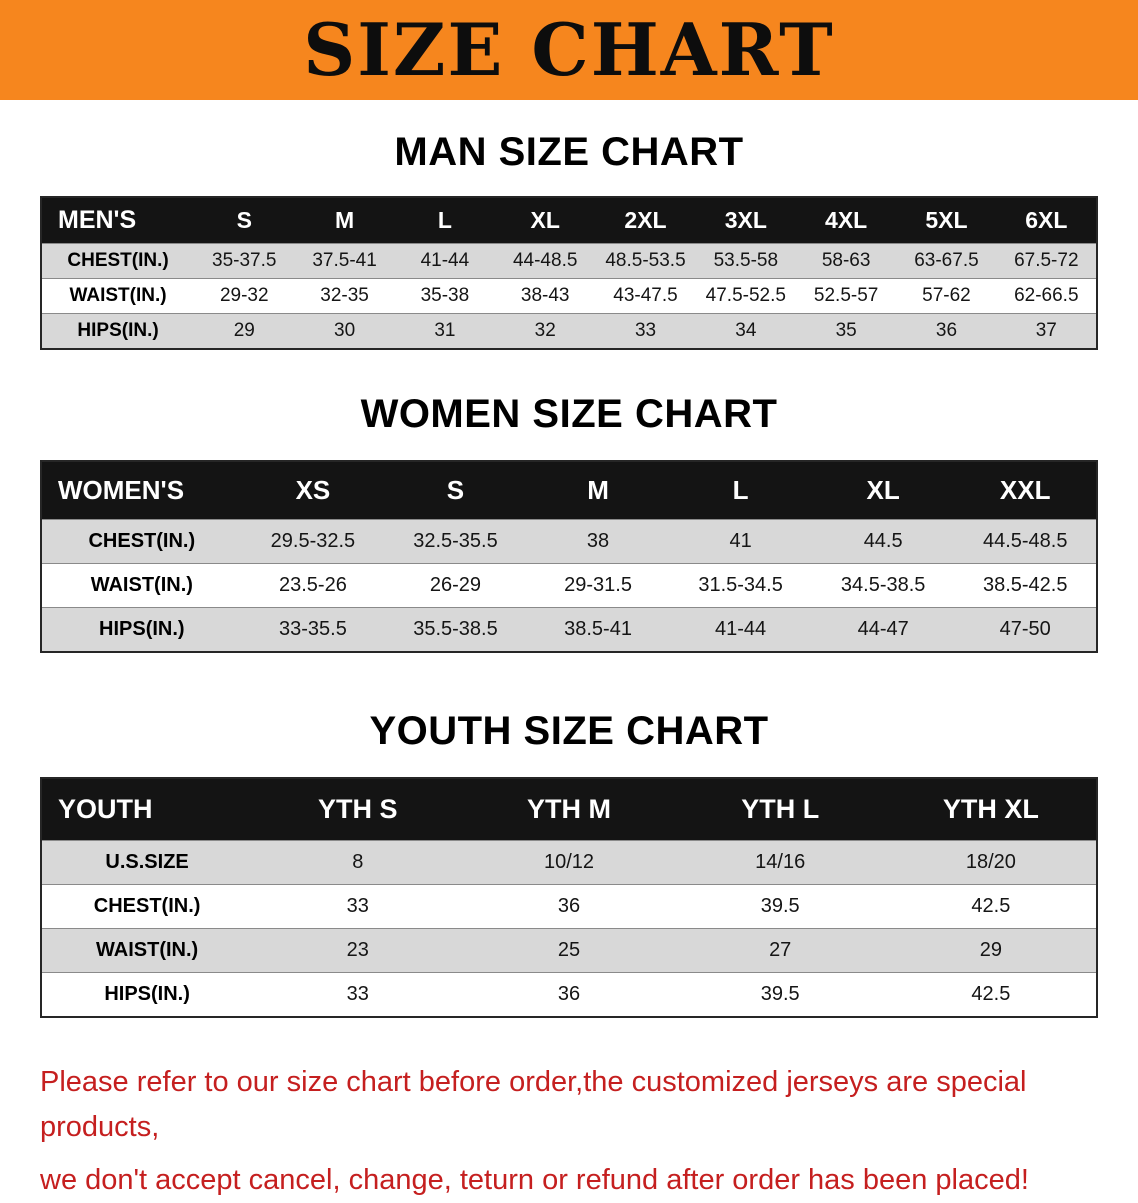 Image resolution: width=1138 pixels, height=1203 pixels. What do you see at coordinates (569, 50) in the screenshot?
I see `size-chart-banner: SIZE CHART` at bounding box center [569, 50].